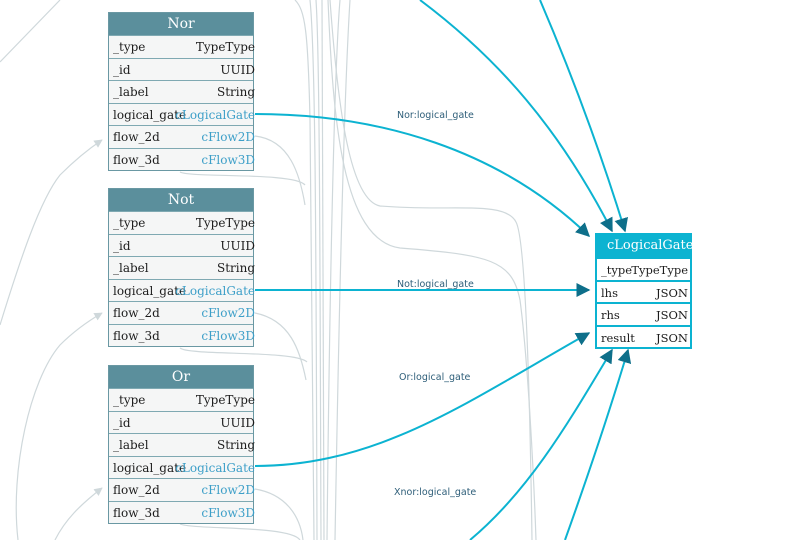 Image resolution: width=789 pixels, height=540 pixels. I want to click on edge-label-not: Not:logical_gate, so click(435, 284).